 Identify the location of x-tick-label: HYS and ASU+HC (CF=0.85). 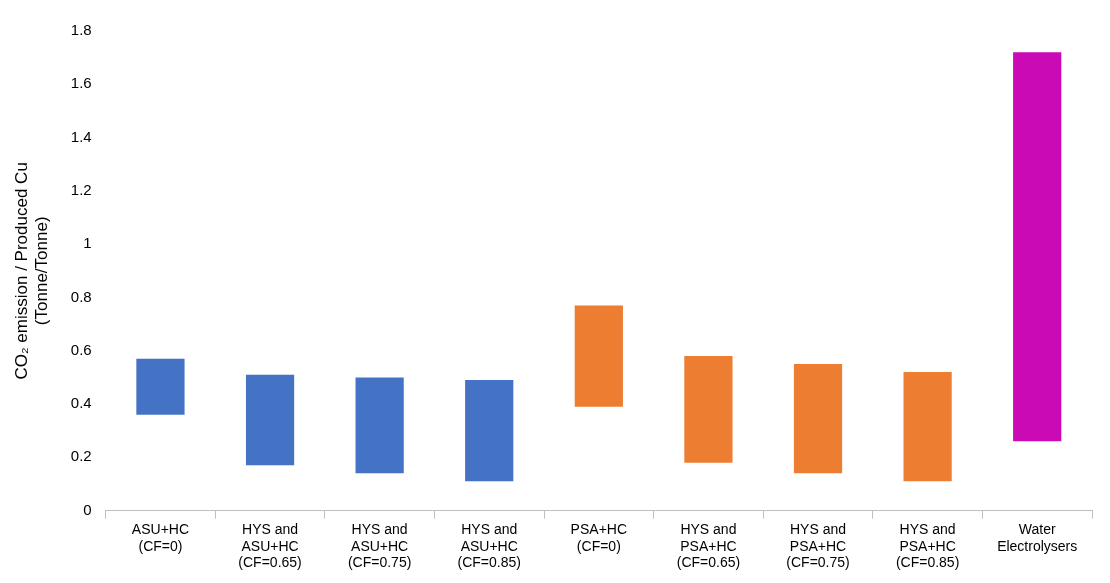
(489, 545).